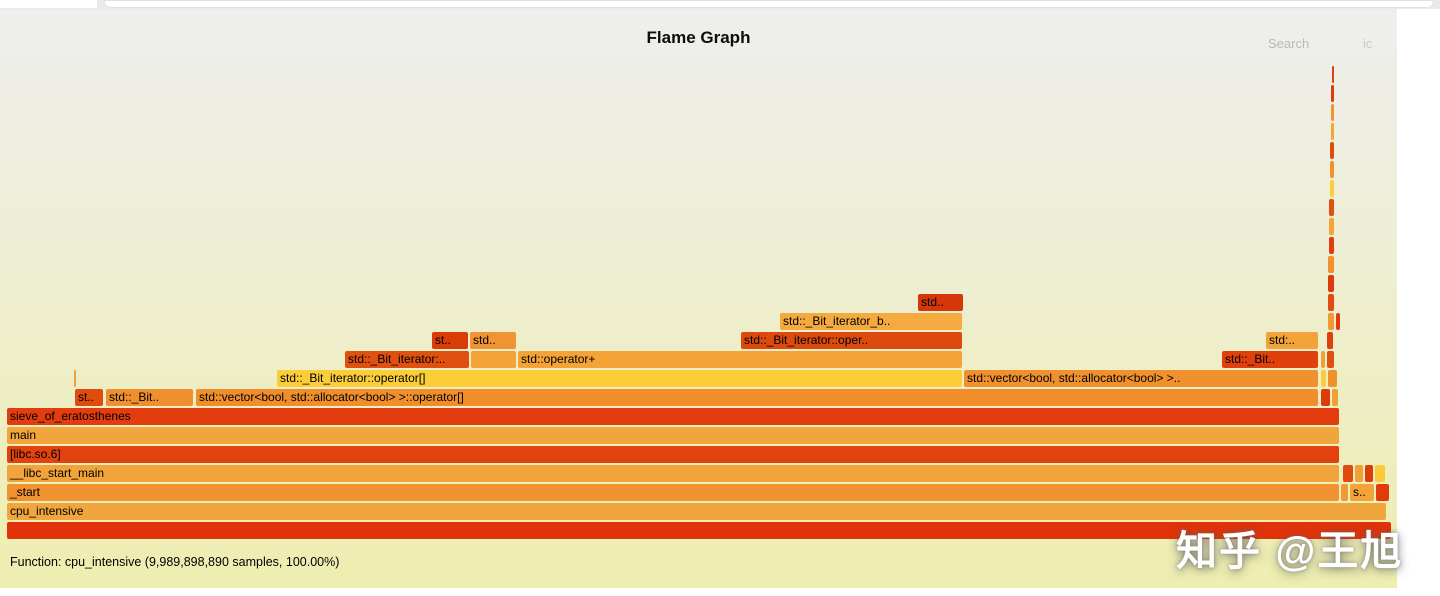 The image size is (1440, 596). I want to click on browser-chrome-strip, so click(720, 4).